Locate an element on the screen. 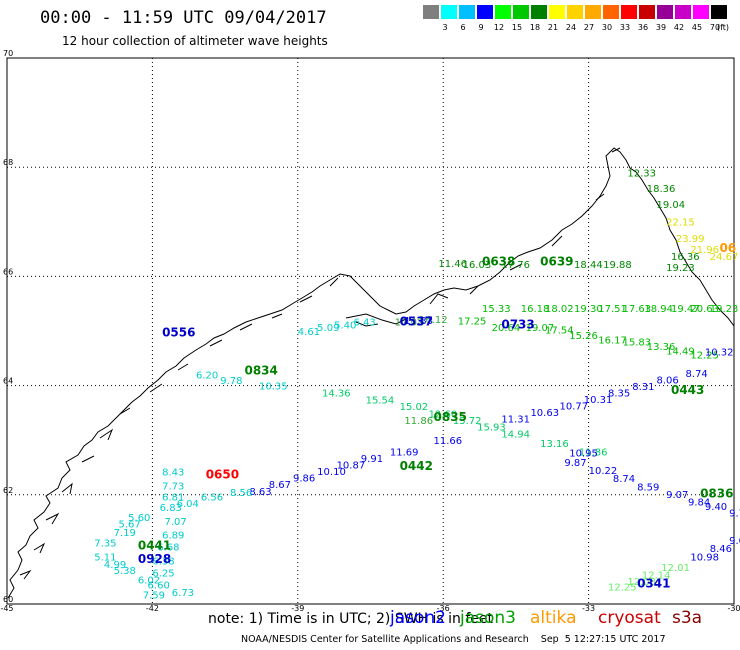 The height and width of the screenshot is (650, 740). colorbar-tick: 45 is located at coordinates (697, 27).